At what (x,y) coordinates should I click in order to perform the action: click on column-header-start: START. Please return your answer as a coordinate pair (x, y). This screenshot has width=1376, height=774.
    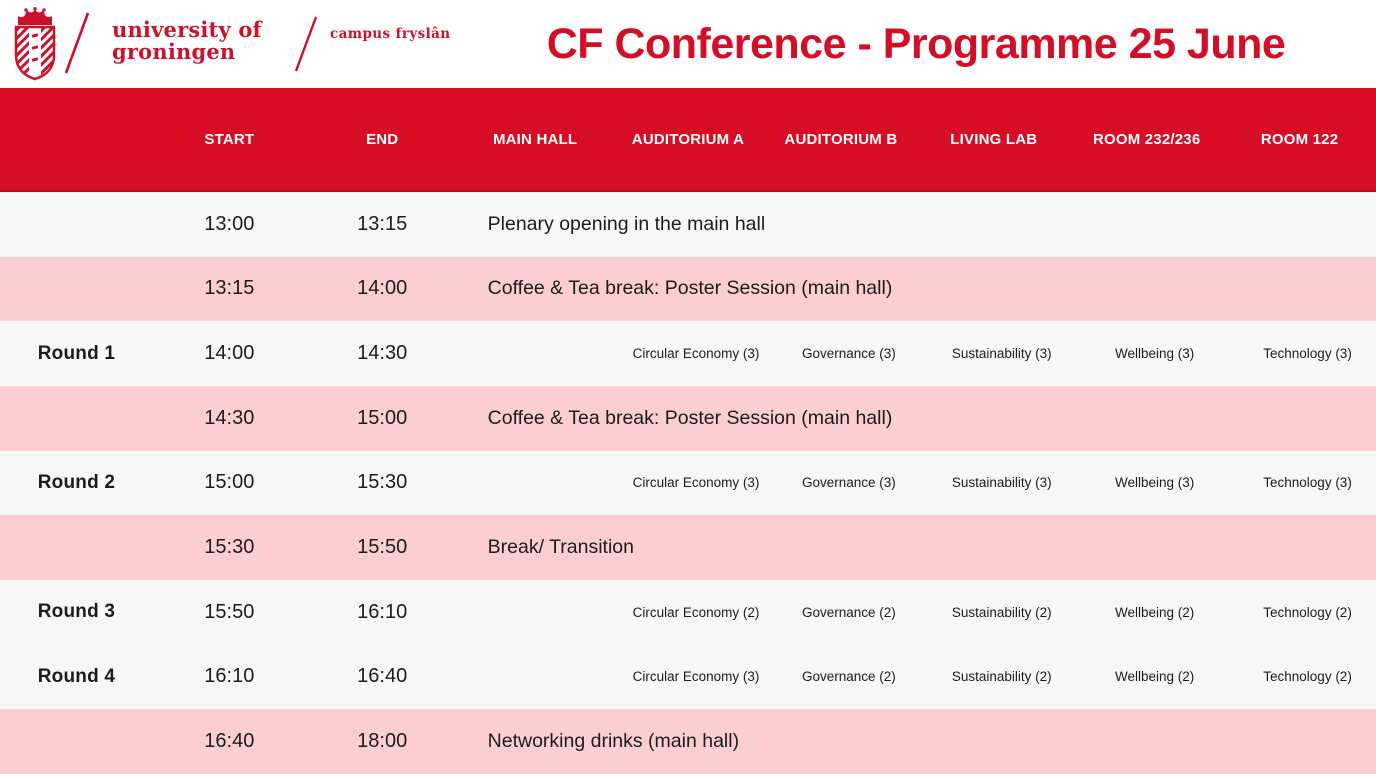
    Looking at the image, I should click on (229, 139).